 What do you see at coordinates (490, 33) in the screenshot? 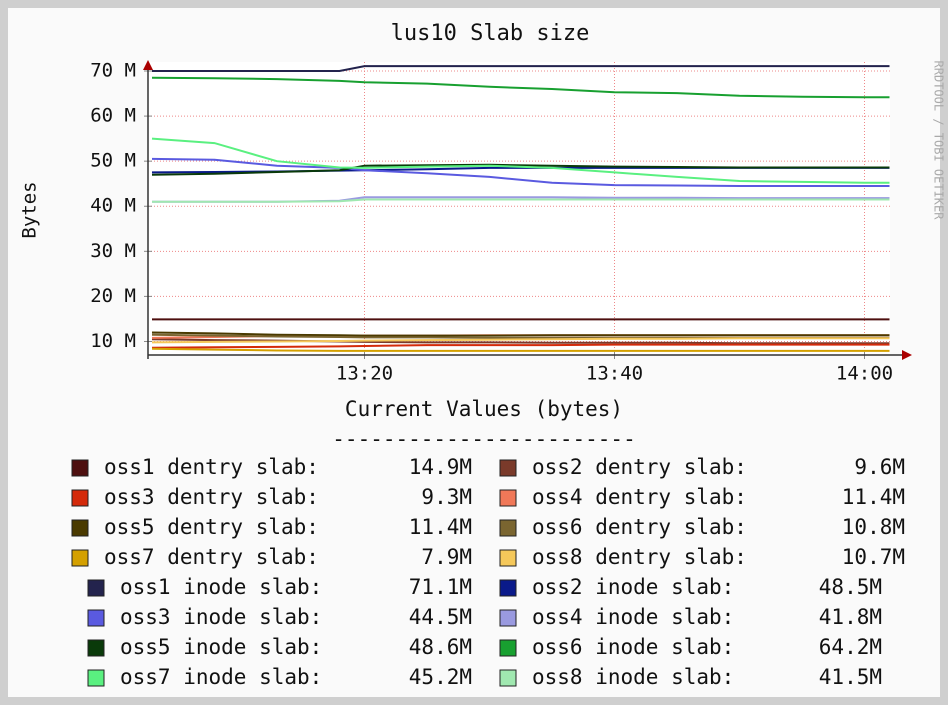
I see `chart-title: lus10 Slab size` at bounding box center [490, 33].